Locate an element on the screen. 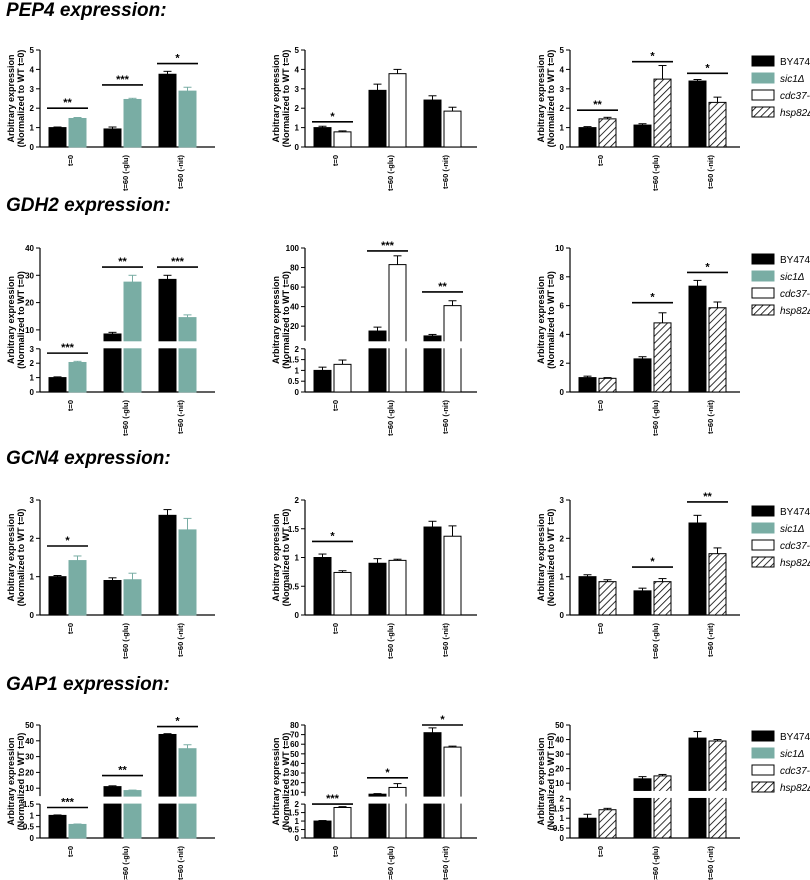 The width and height of the screenshot is (810, 880). y-tick-label: 6 is located at coordinates (562, 306).